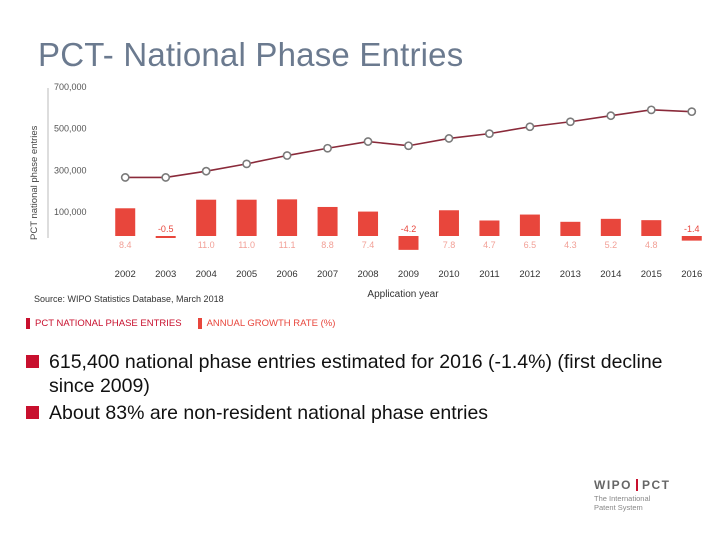 The height and width of the screenshot is (540, 720). Describe the element at coordinates (692, 229) in the screenshot. I see `growth-data-label: -1.4` at that location.